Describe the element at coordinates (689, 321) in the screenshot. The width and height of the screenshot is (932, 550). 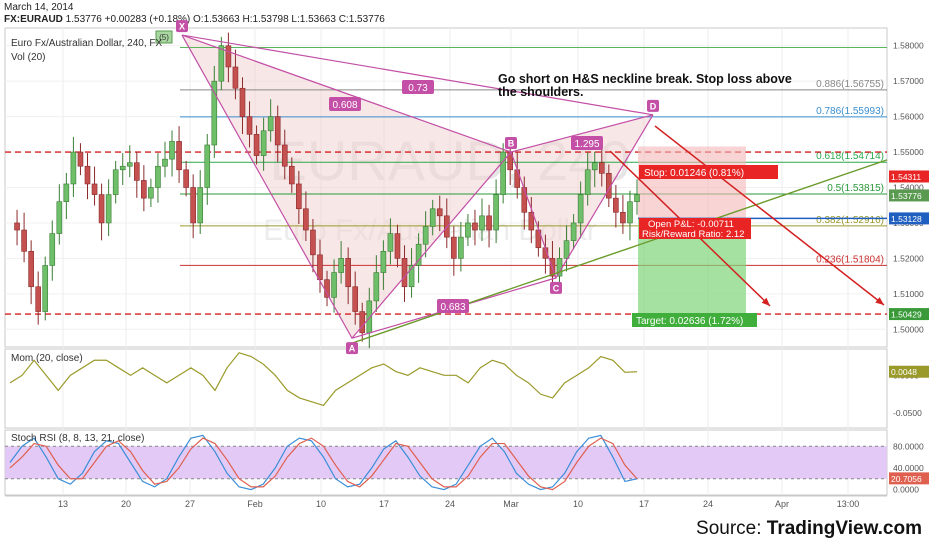
I see `target-label: Target: 0.02636 (1.72%)` at that location.